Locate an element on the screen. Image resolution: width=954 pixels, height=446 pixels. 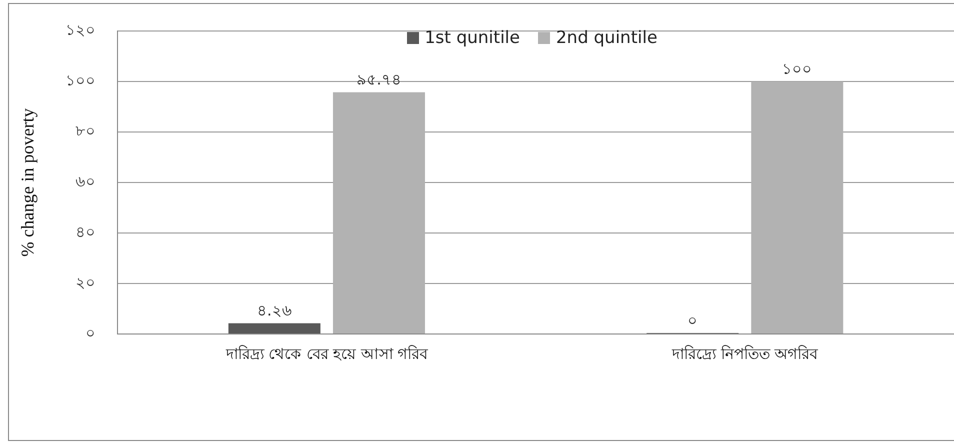
x-tick-label: দারিদ্র্যে নিপতিত অগরিব is located at coordinates (745, 353).